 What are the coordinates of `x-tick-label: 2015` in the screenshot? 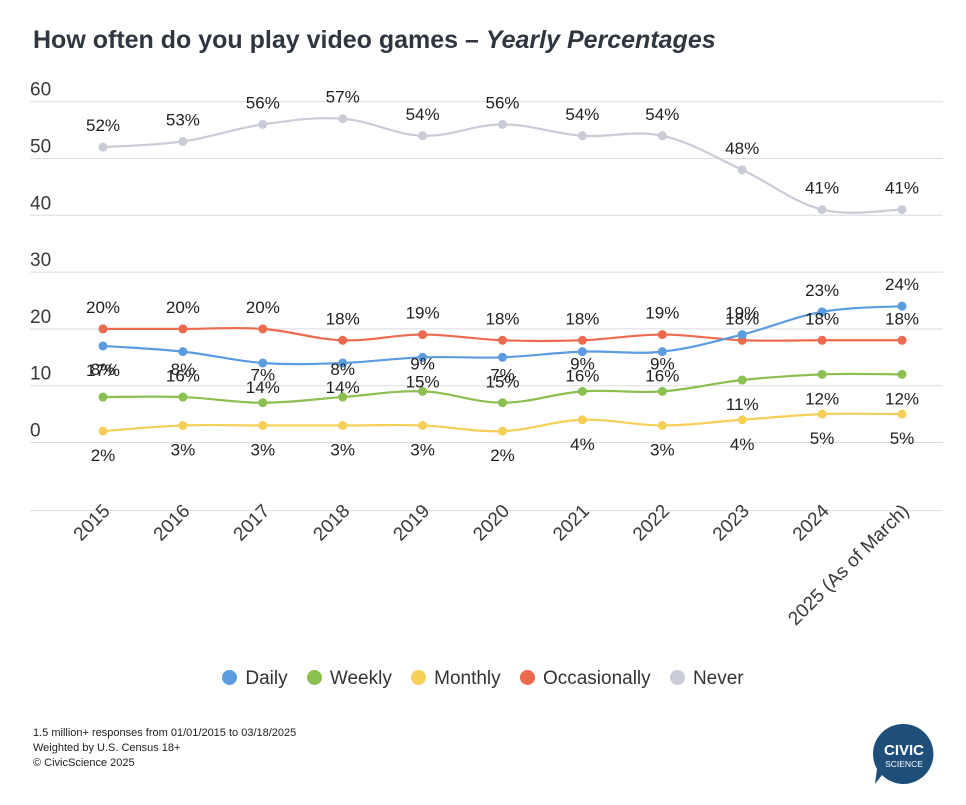 It's located at (92, 523).